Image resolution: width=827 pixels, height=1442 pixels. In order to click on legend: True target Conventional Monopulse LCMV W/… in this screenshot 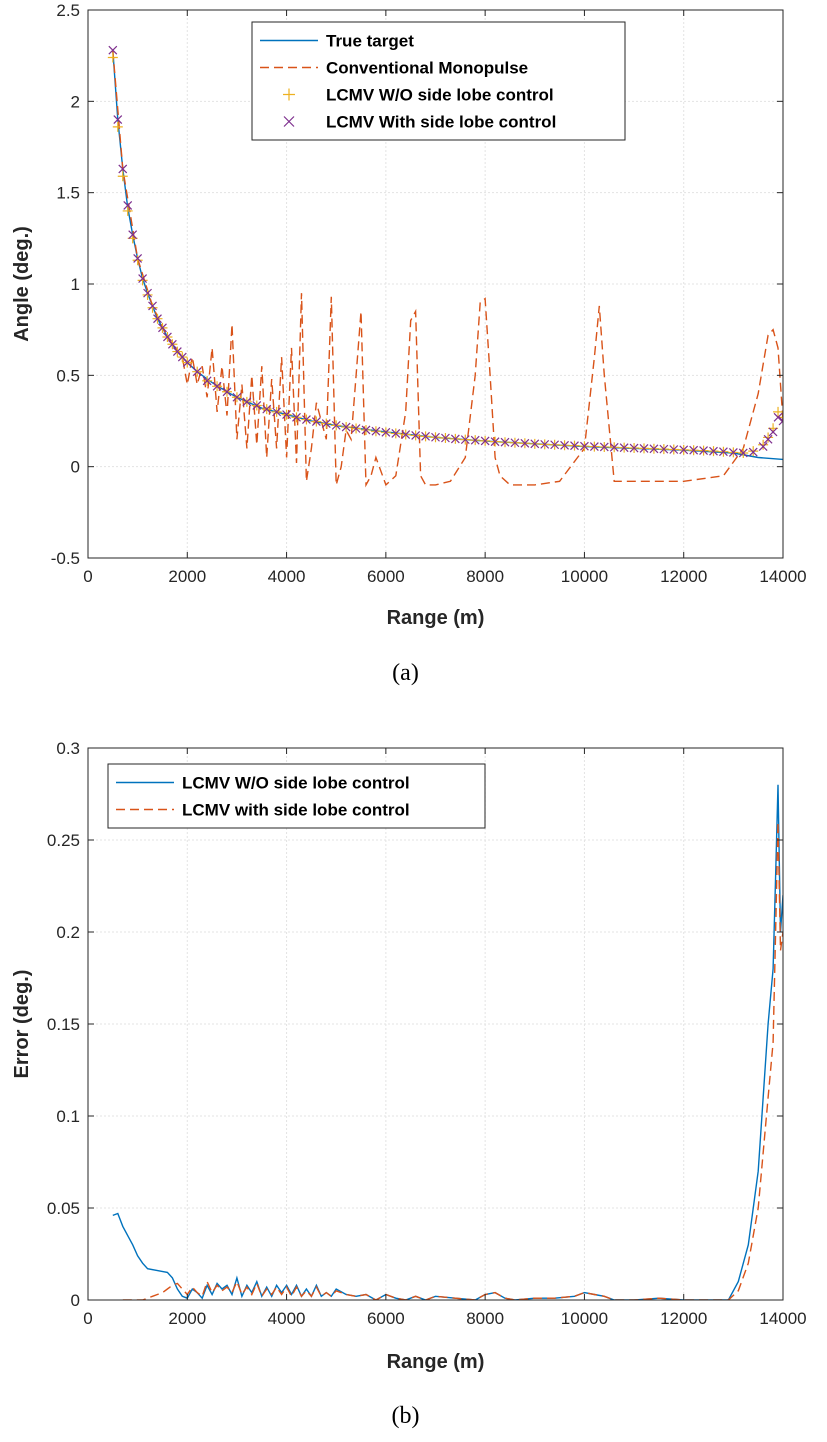, I will do `click(438, 81)`.